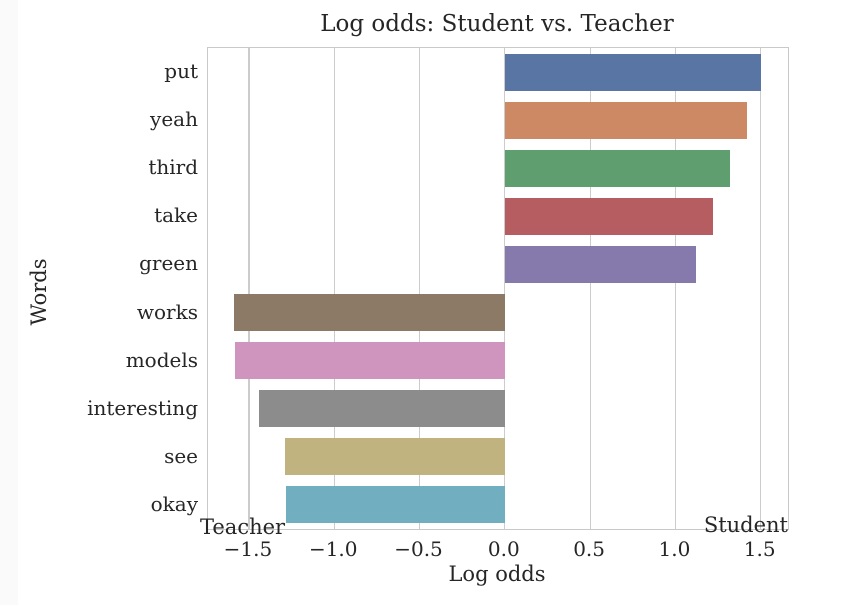 This screenshot has height=605, width=857. I want to click on bar-interesting, so click(382, 409).